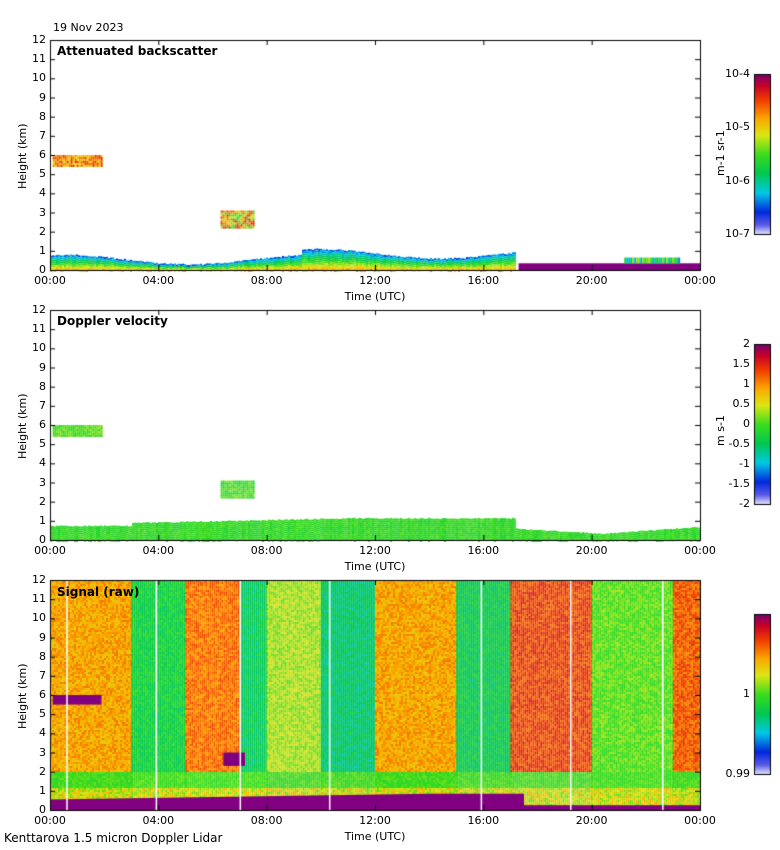  Describe the element at coordinates (738, 773) in the screenshot. I see `colorbar-tick-label: 0.99` at that location.